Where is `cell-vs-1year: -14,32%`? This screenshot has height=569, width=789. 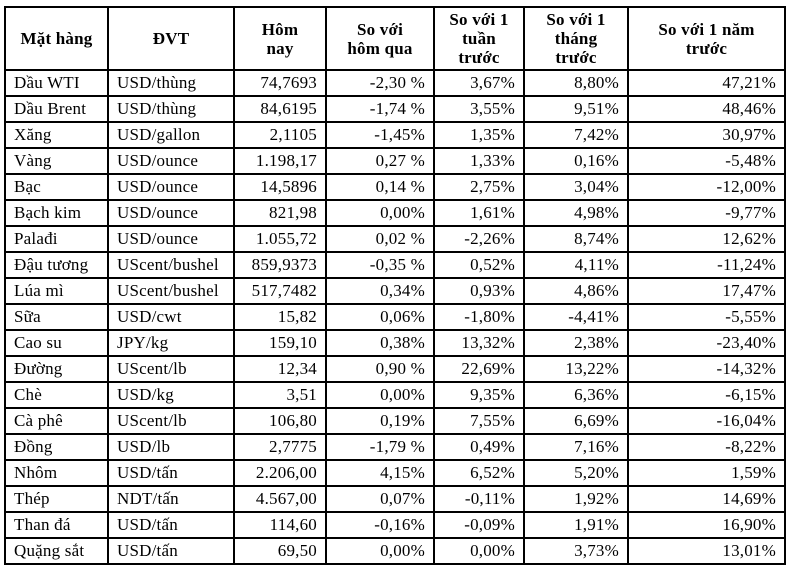 cell-vs-1year: -14,32% is located at coordinates (706, 369).